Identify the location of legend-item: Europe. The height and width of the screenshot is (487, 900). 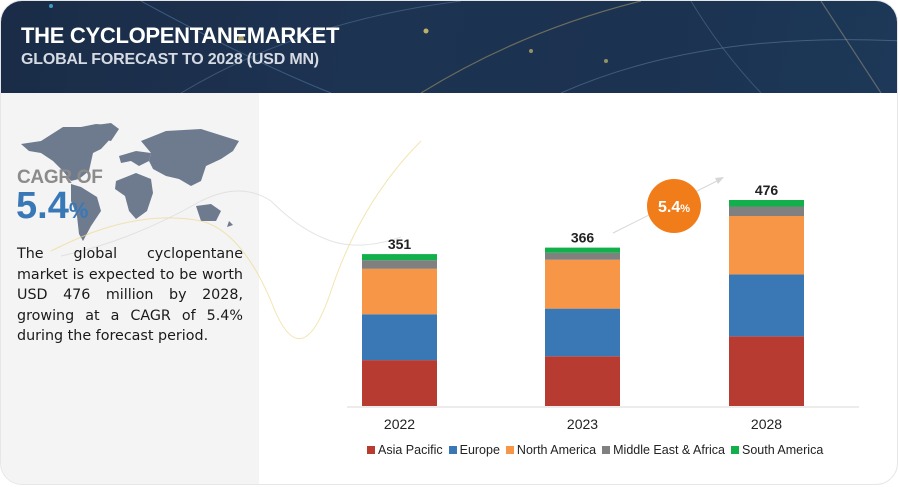
(474, 450).